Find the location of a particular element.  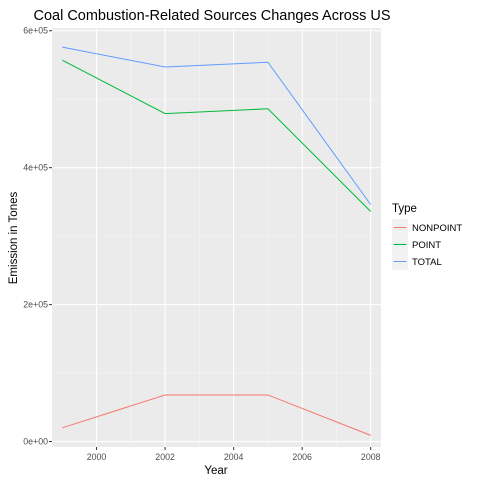

y-tick-label: 0e+00 is located at coordinates (35, 442).